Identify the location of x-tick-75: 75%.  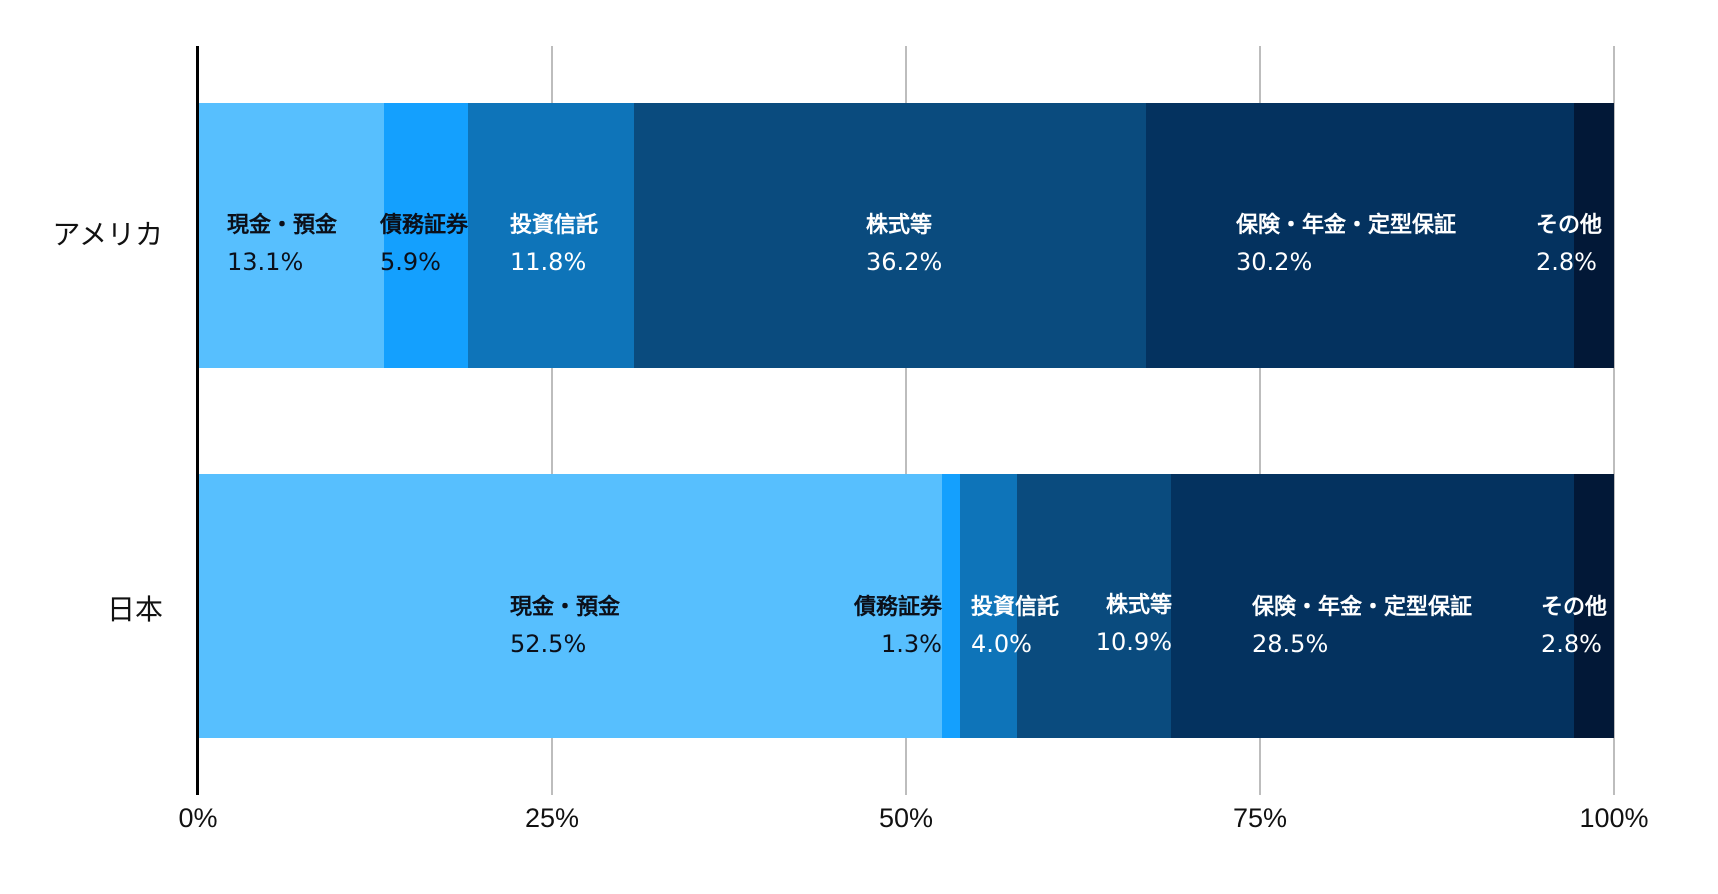
(1260, 818).